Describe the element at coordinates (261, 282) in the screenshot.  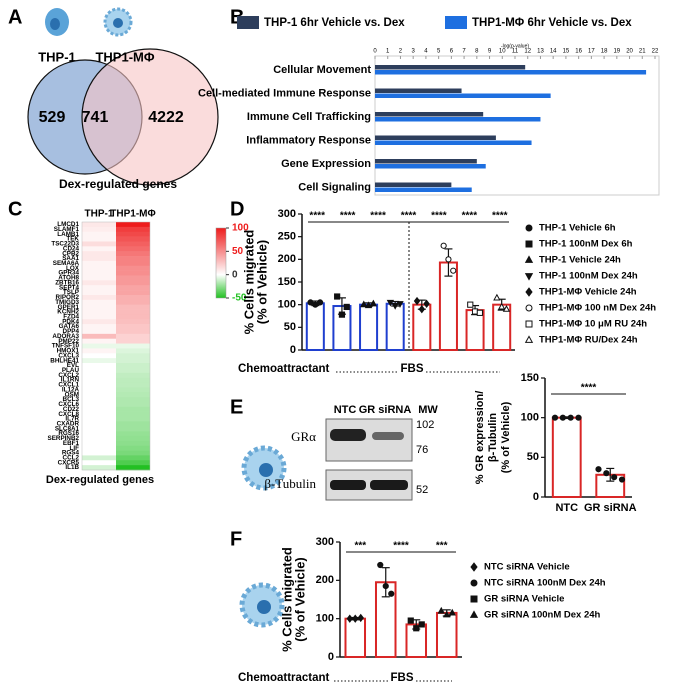
I see `y-axis-label: (% of Vehicle)` at that location.